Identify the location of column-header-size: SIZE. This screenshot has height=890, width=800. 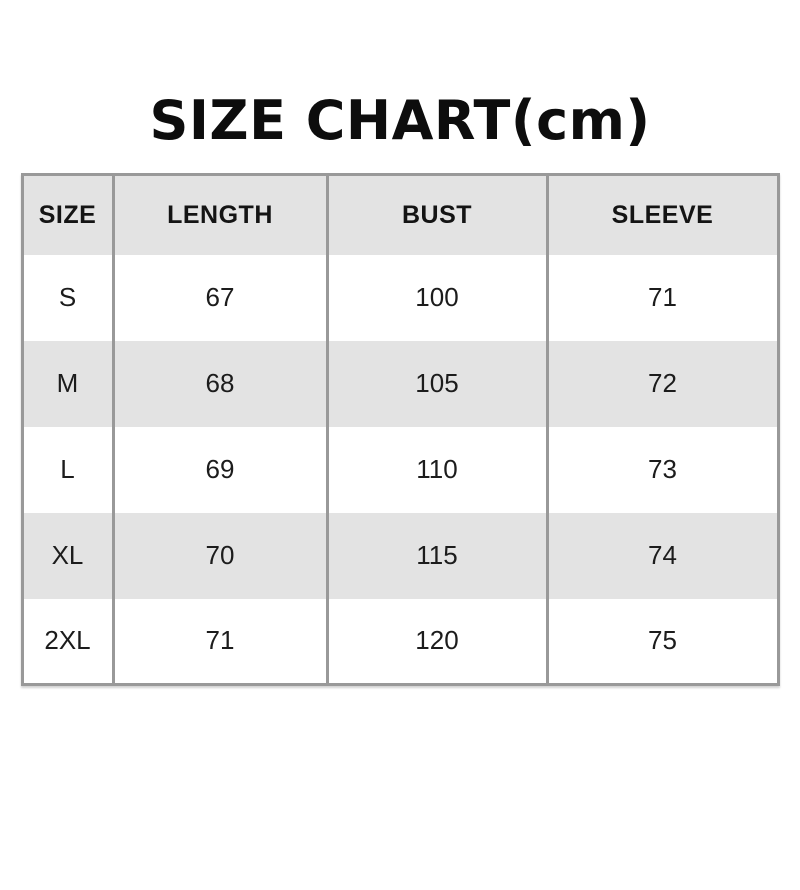
(67, 214).